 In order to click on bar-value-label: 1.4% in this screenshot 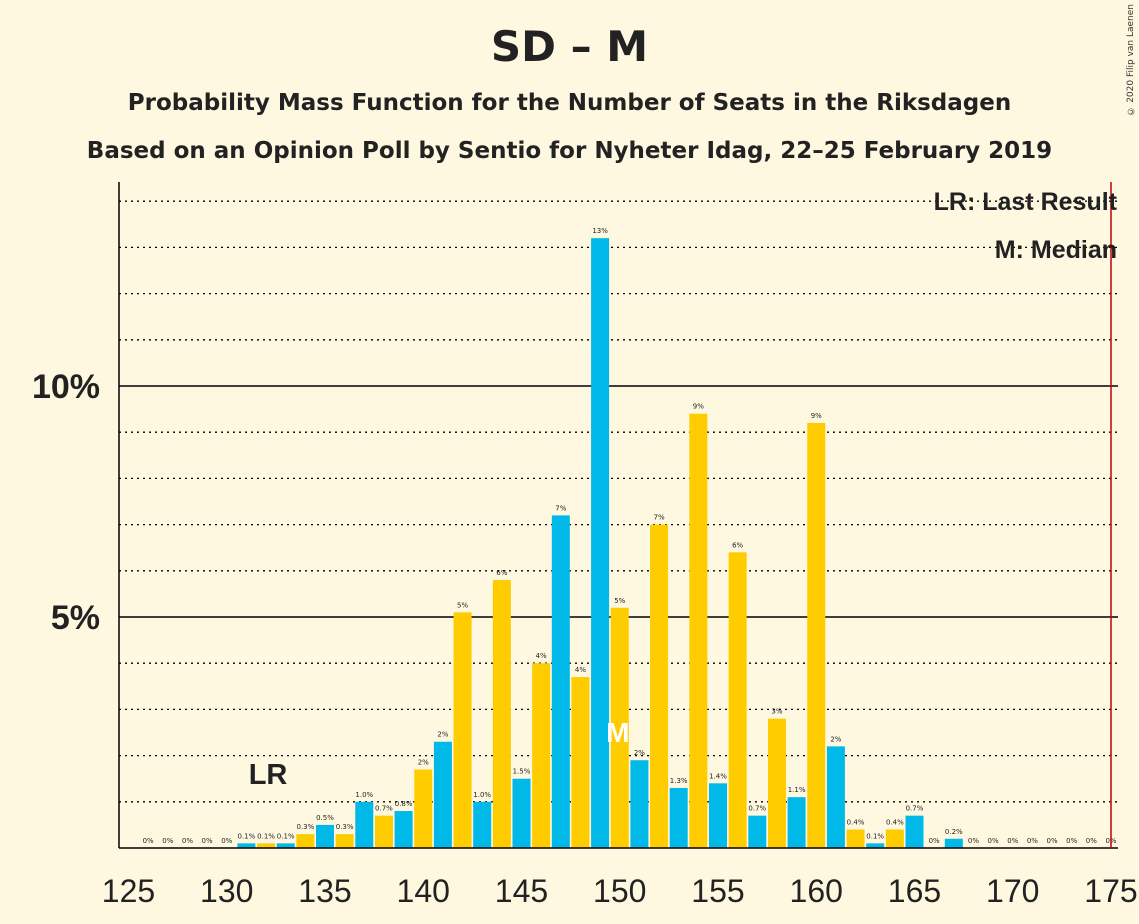, I will do `click(718, 776)`.